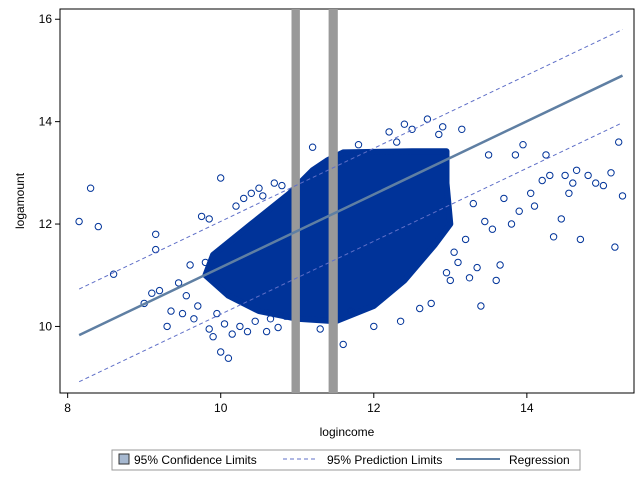 Image resolution: width=640 pixels, height=480 pixels. What do you see at coordinates (67, 408) in the screenshot?
I see `x-tick-label-0: 8` at bounding box center [67, 408].